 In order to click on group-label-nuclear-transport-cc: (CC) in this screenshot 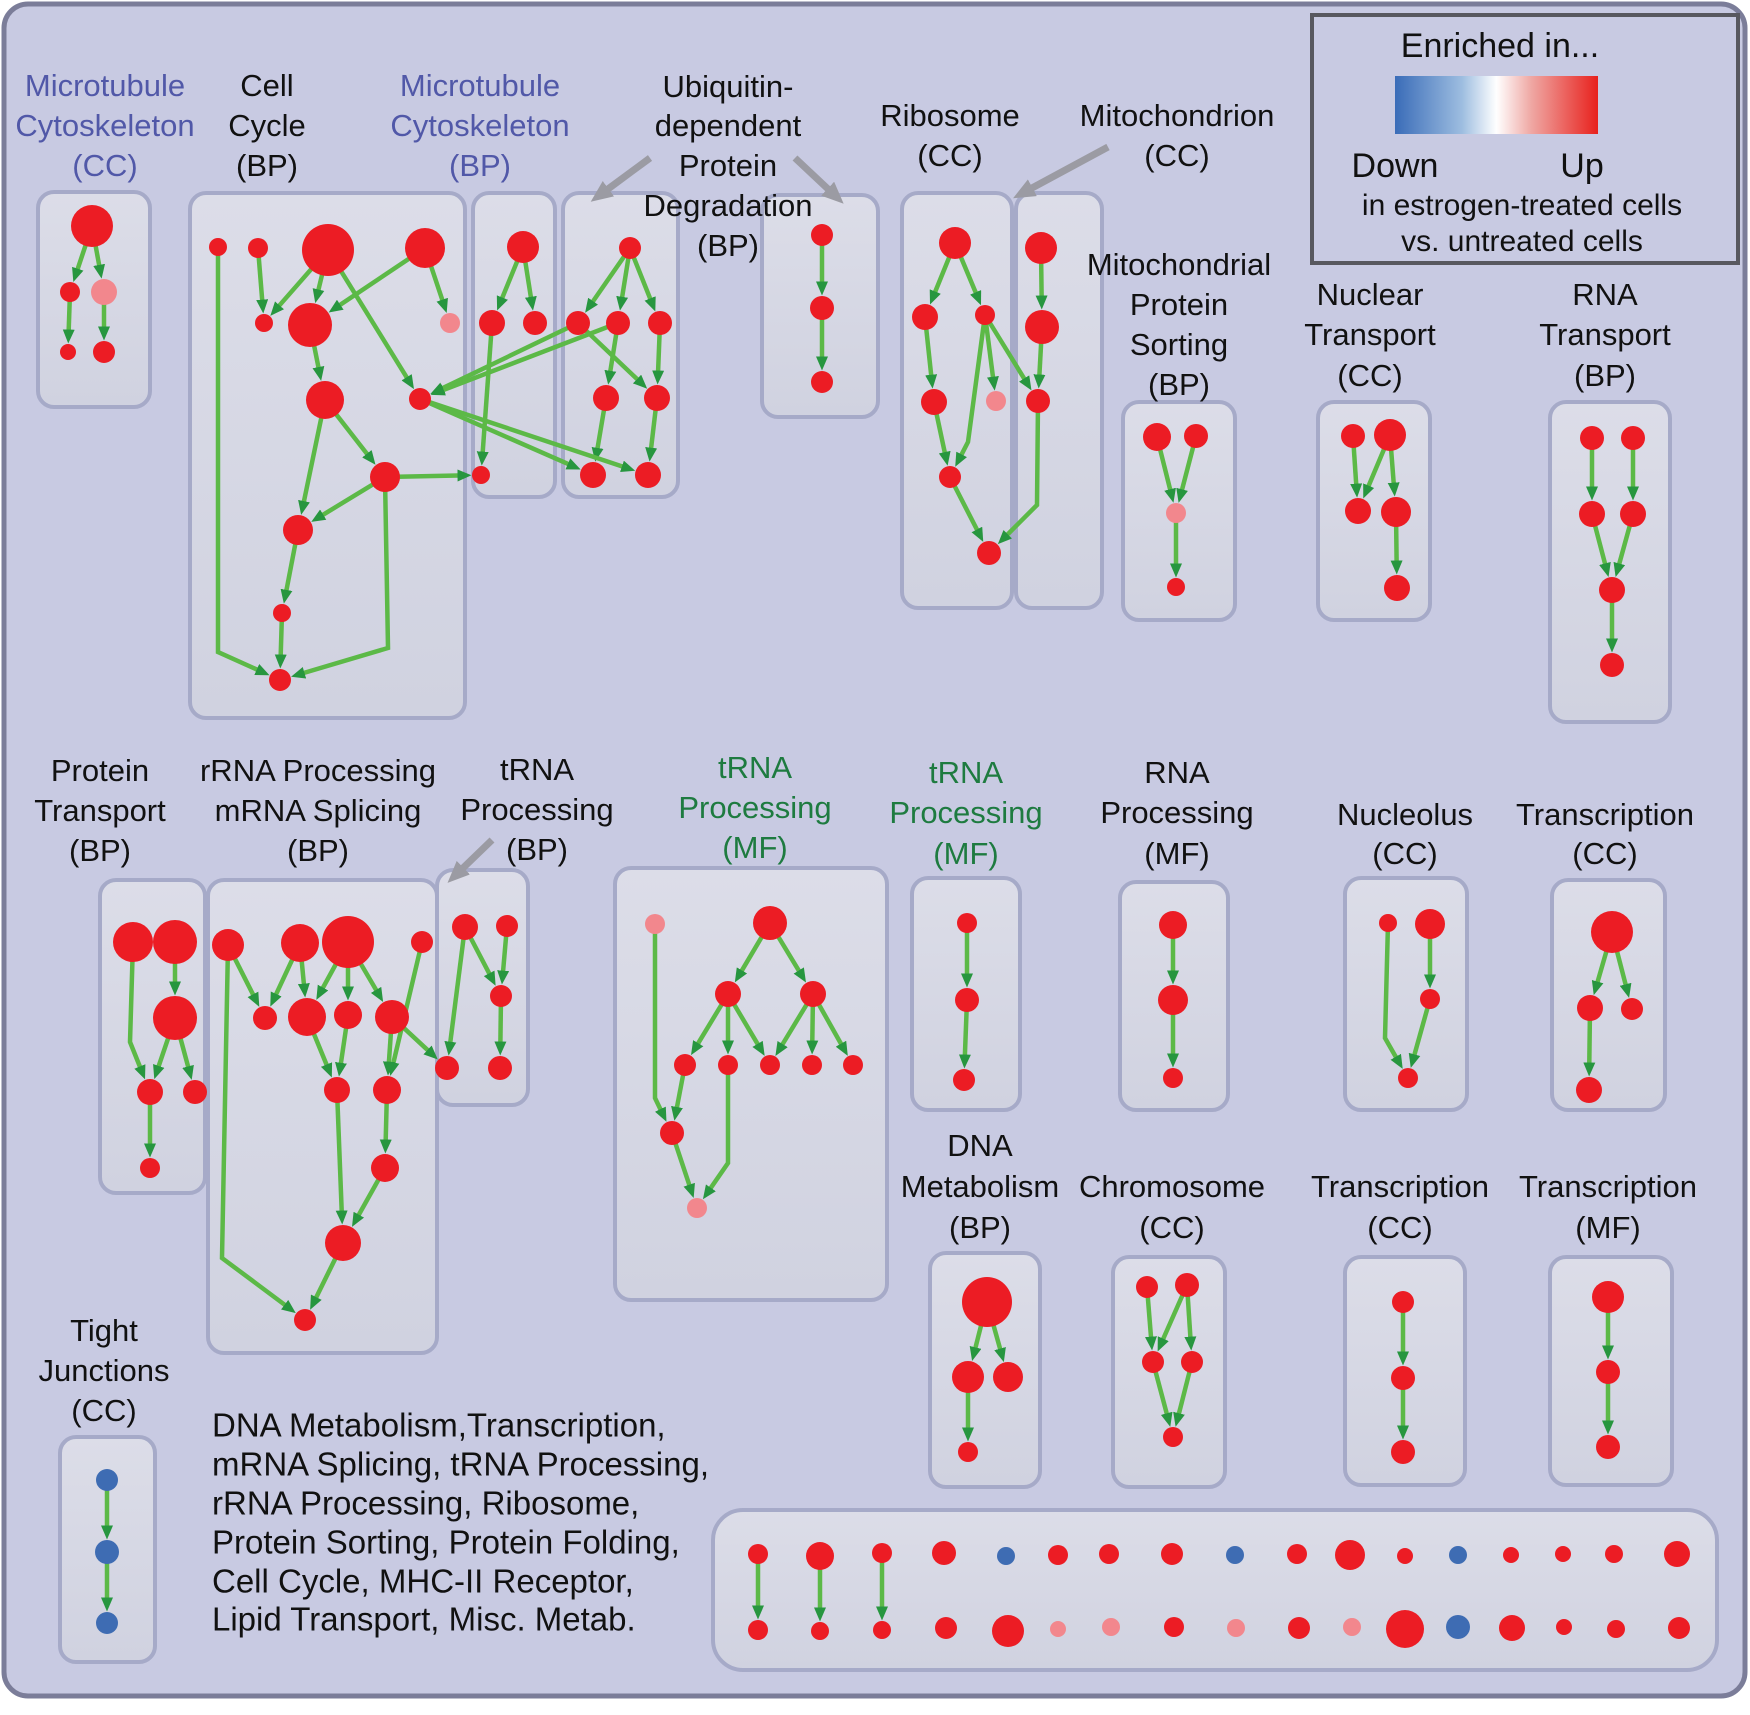, I will do `click(1369, 375)`.